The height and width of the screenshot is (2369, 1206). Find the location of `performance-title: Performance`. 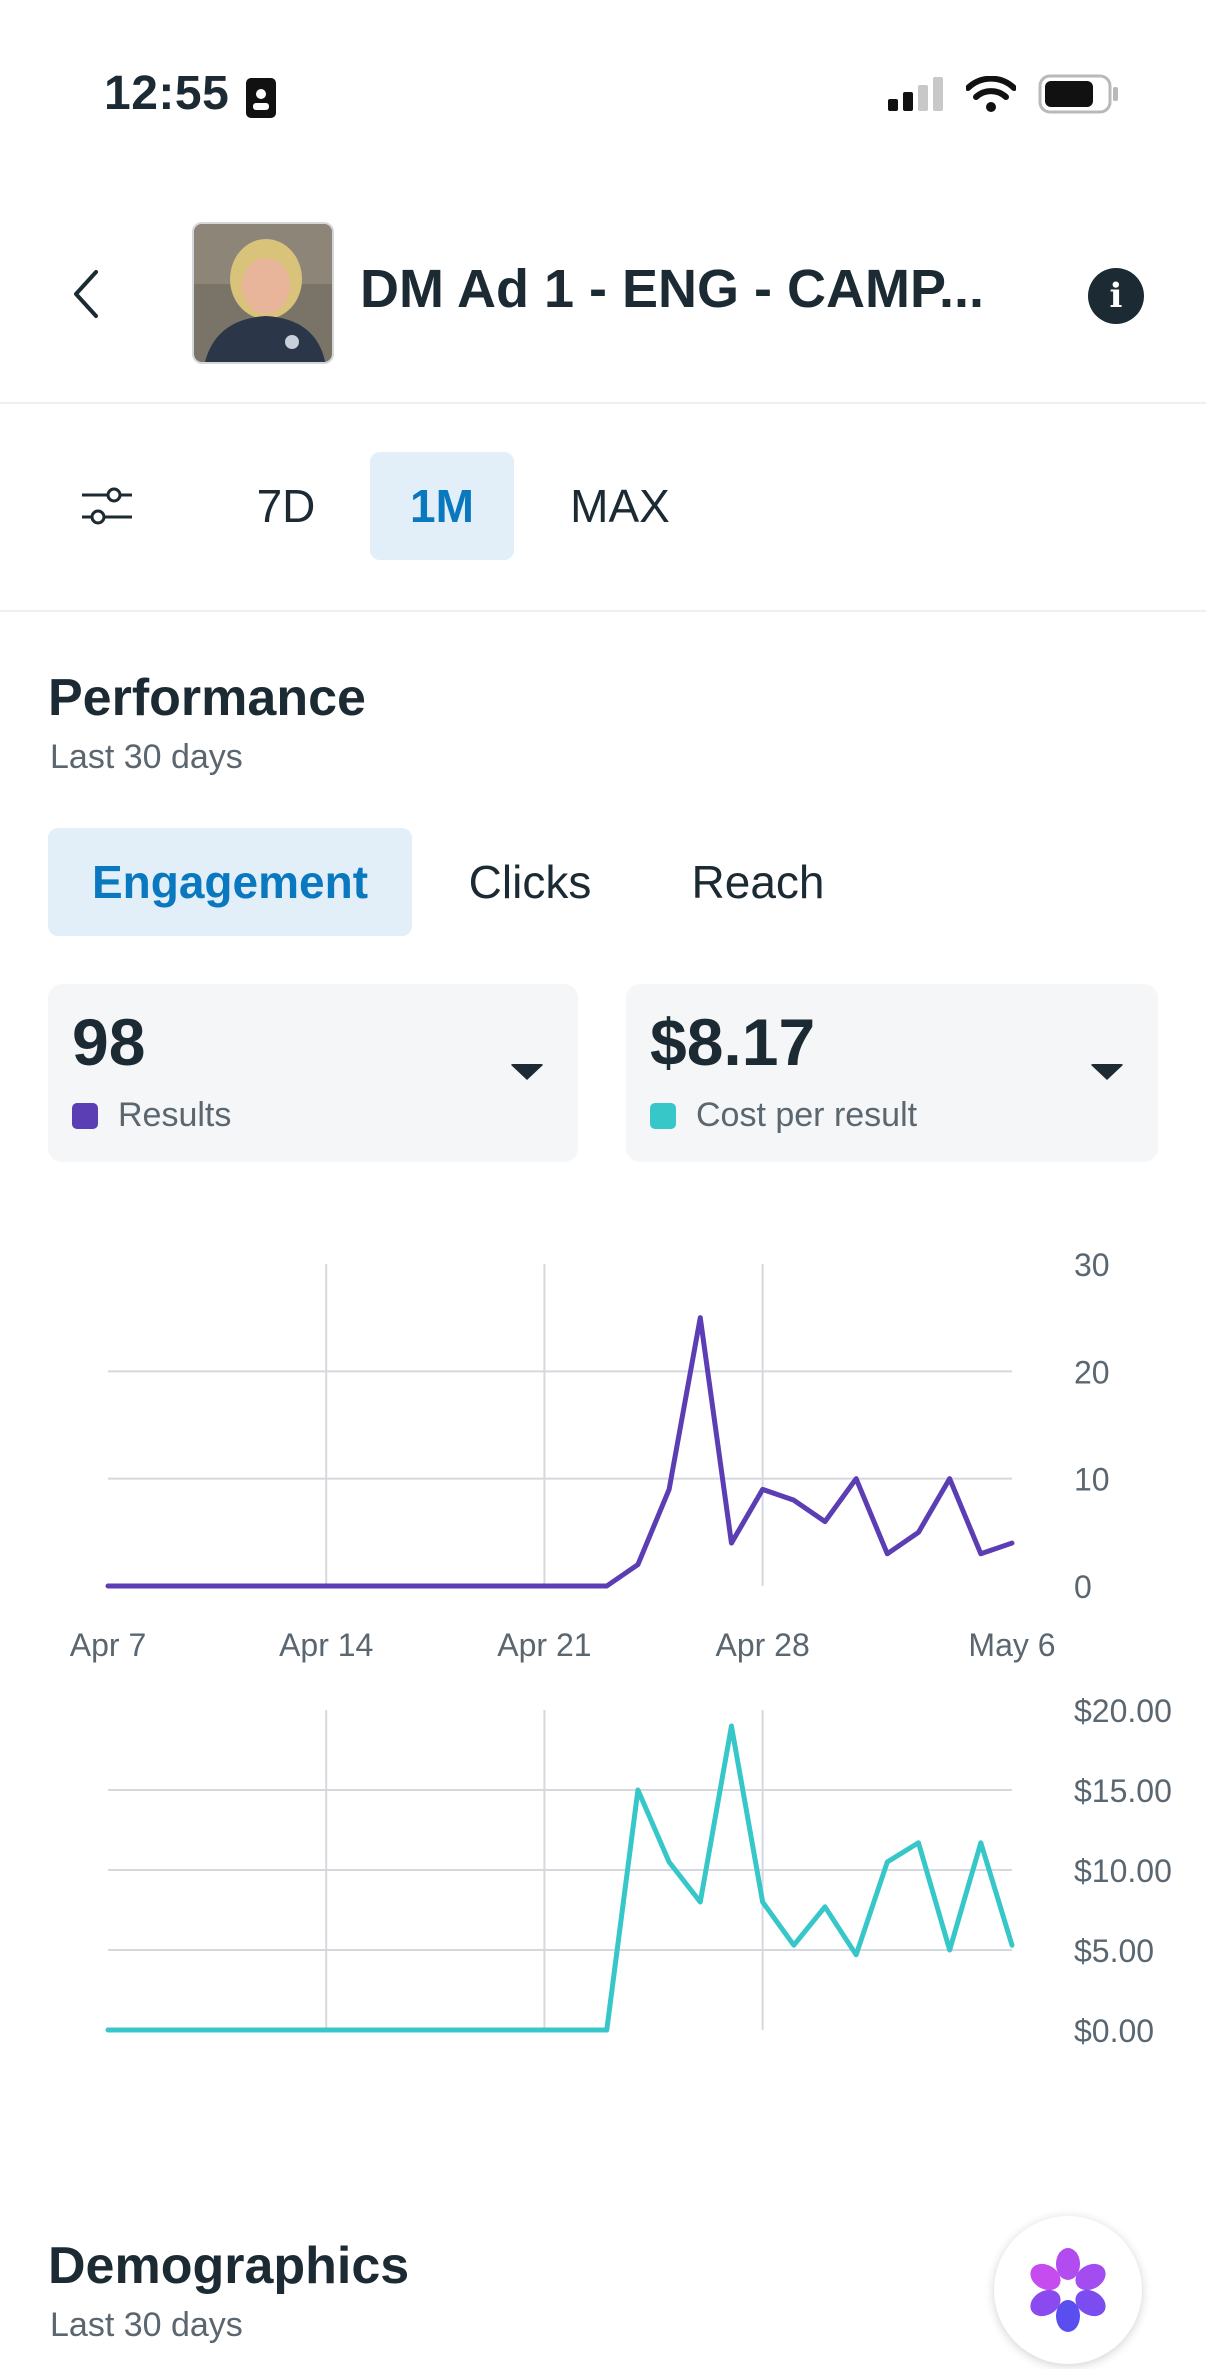

performance-title: Performance is located at coordinates (207, 698).